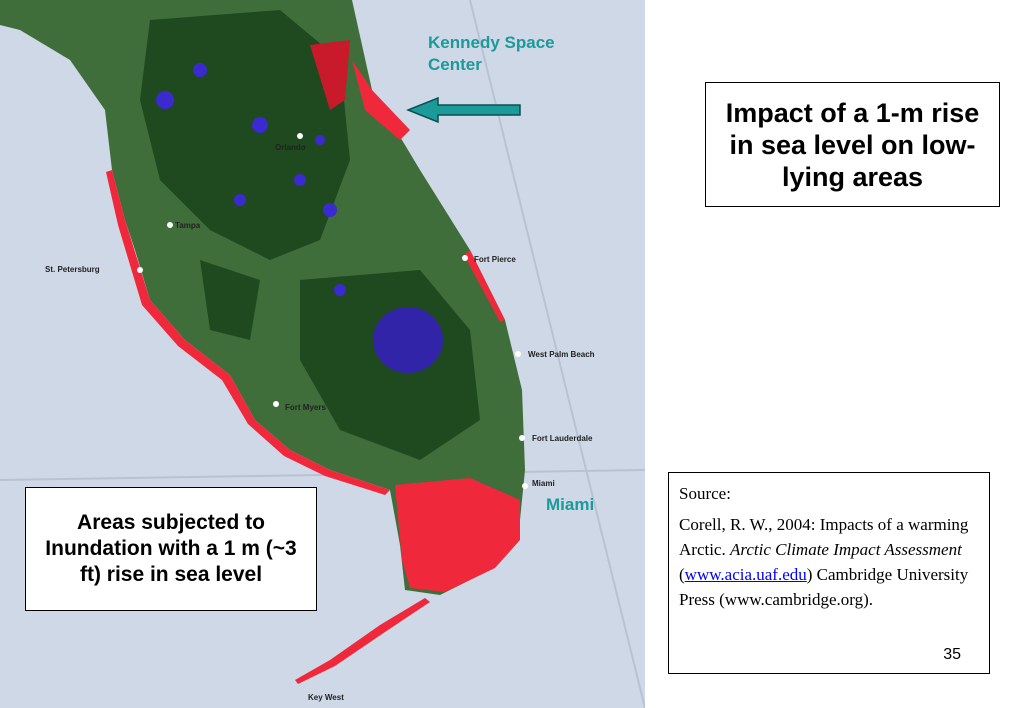 This screenshot has width=1023, height=708. Describe the element at coordinates (290, 147) in the screenshot. I see `city-label: Orlando` at that location.